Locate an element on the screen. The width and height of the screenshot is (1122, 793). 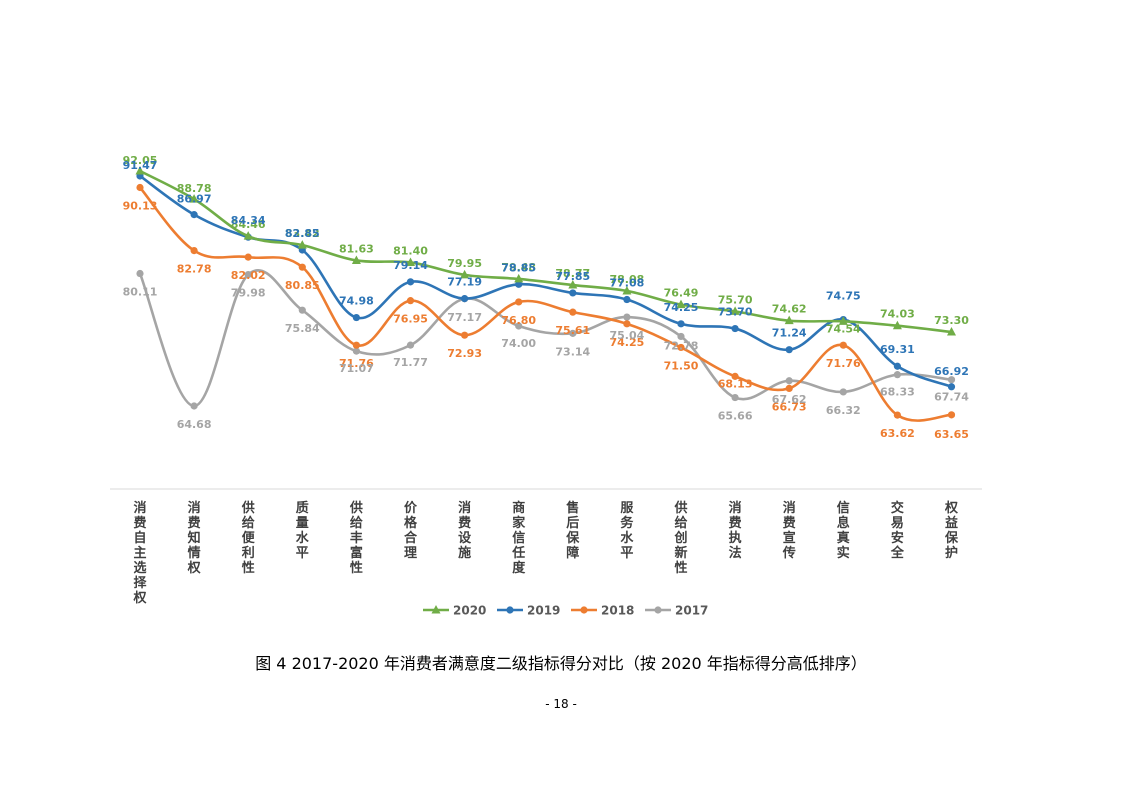
data-label: 75.61 is located at coordinates (572, 330).